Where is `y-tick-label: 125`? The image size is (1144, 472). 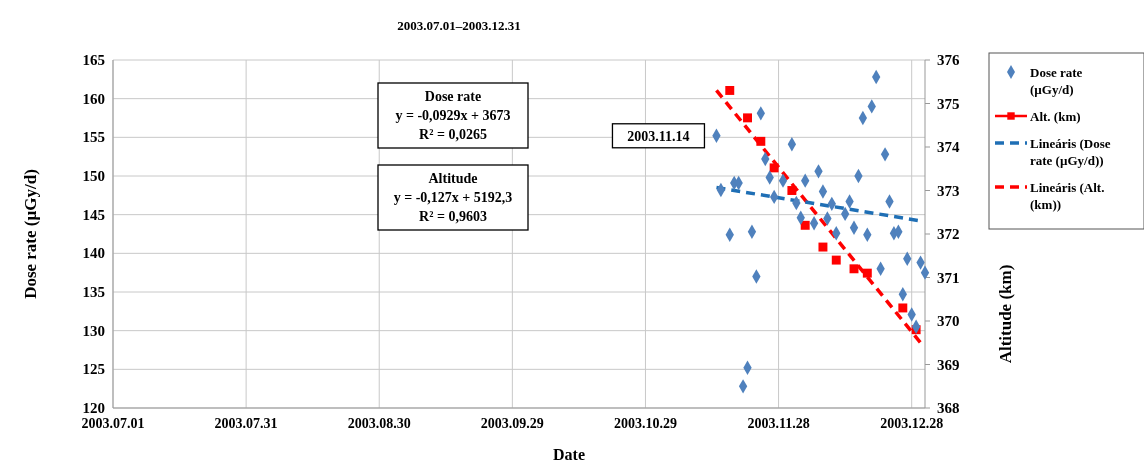 y-tick-label: 125 is located at coordinates (93, 369).